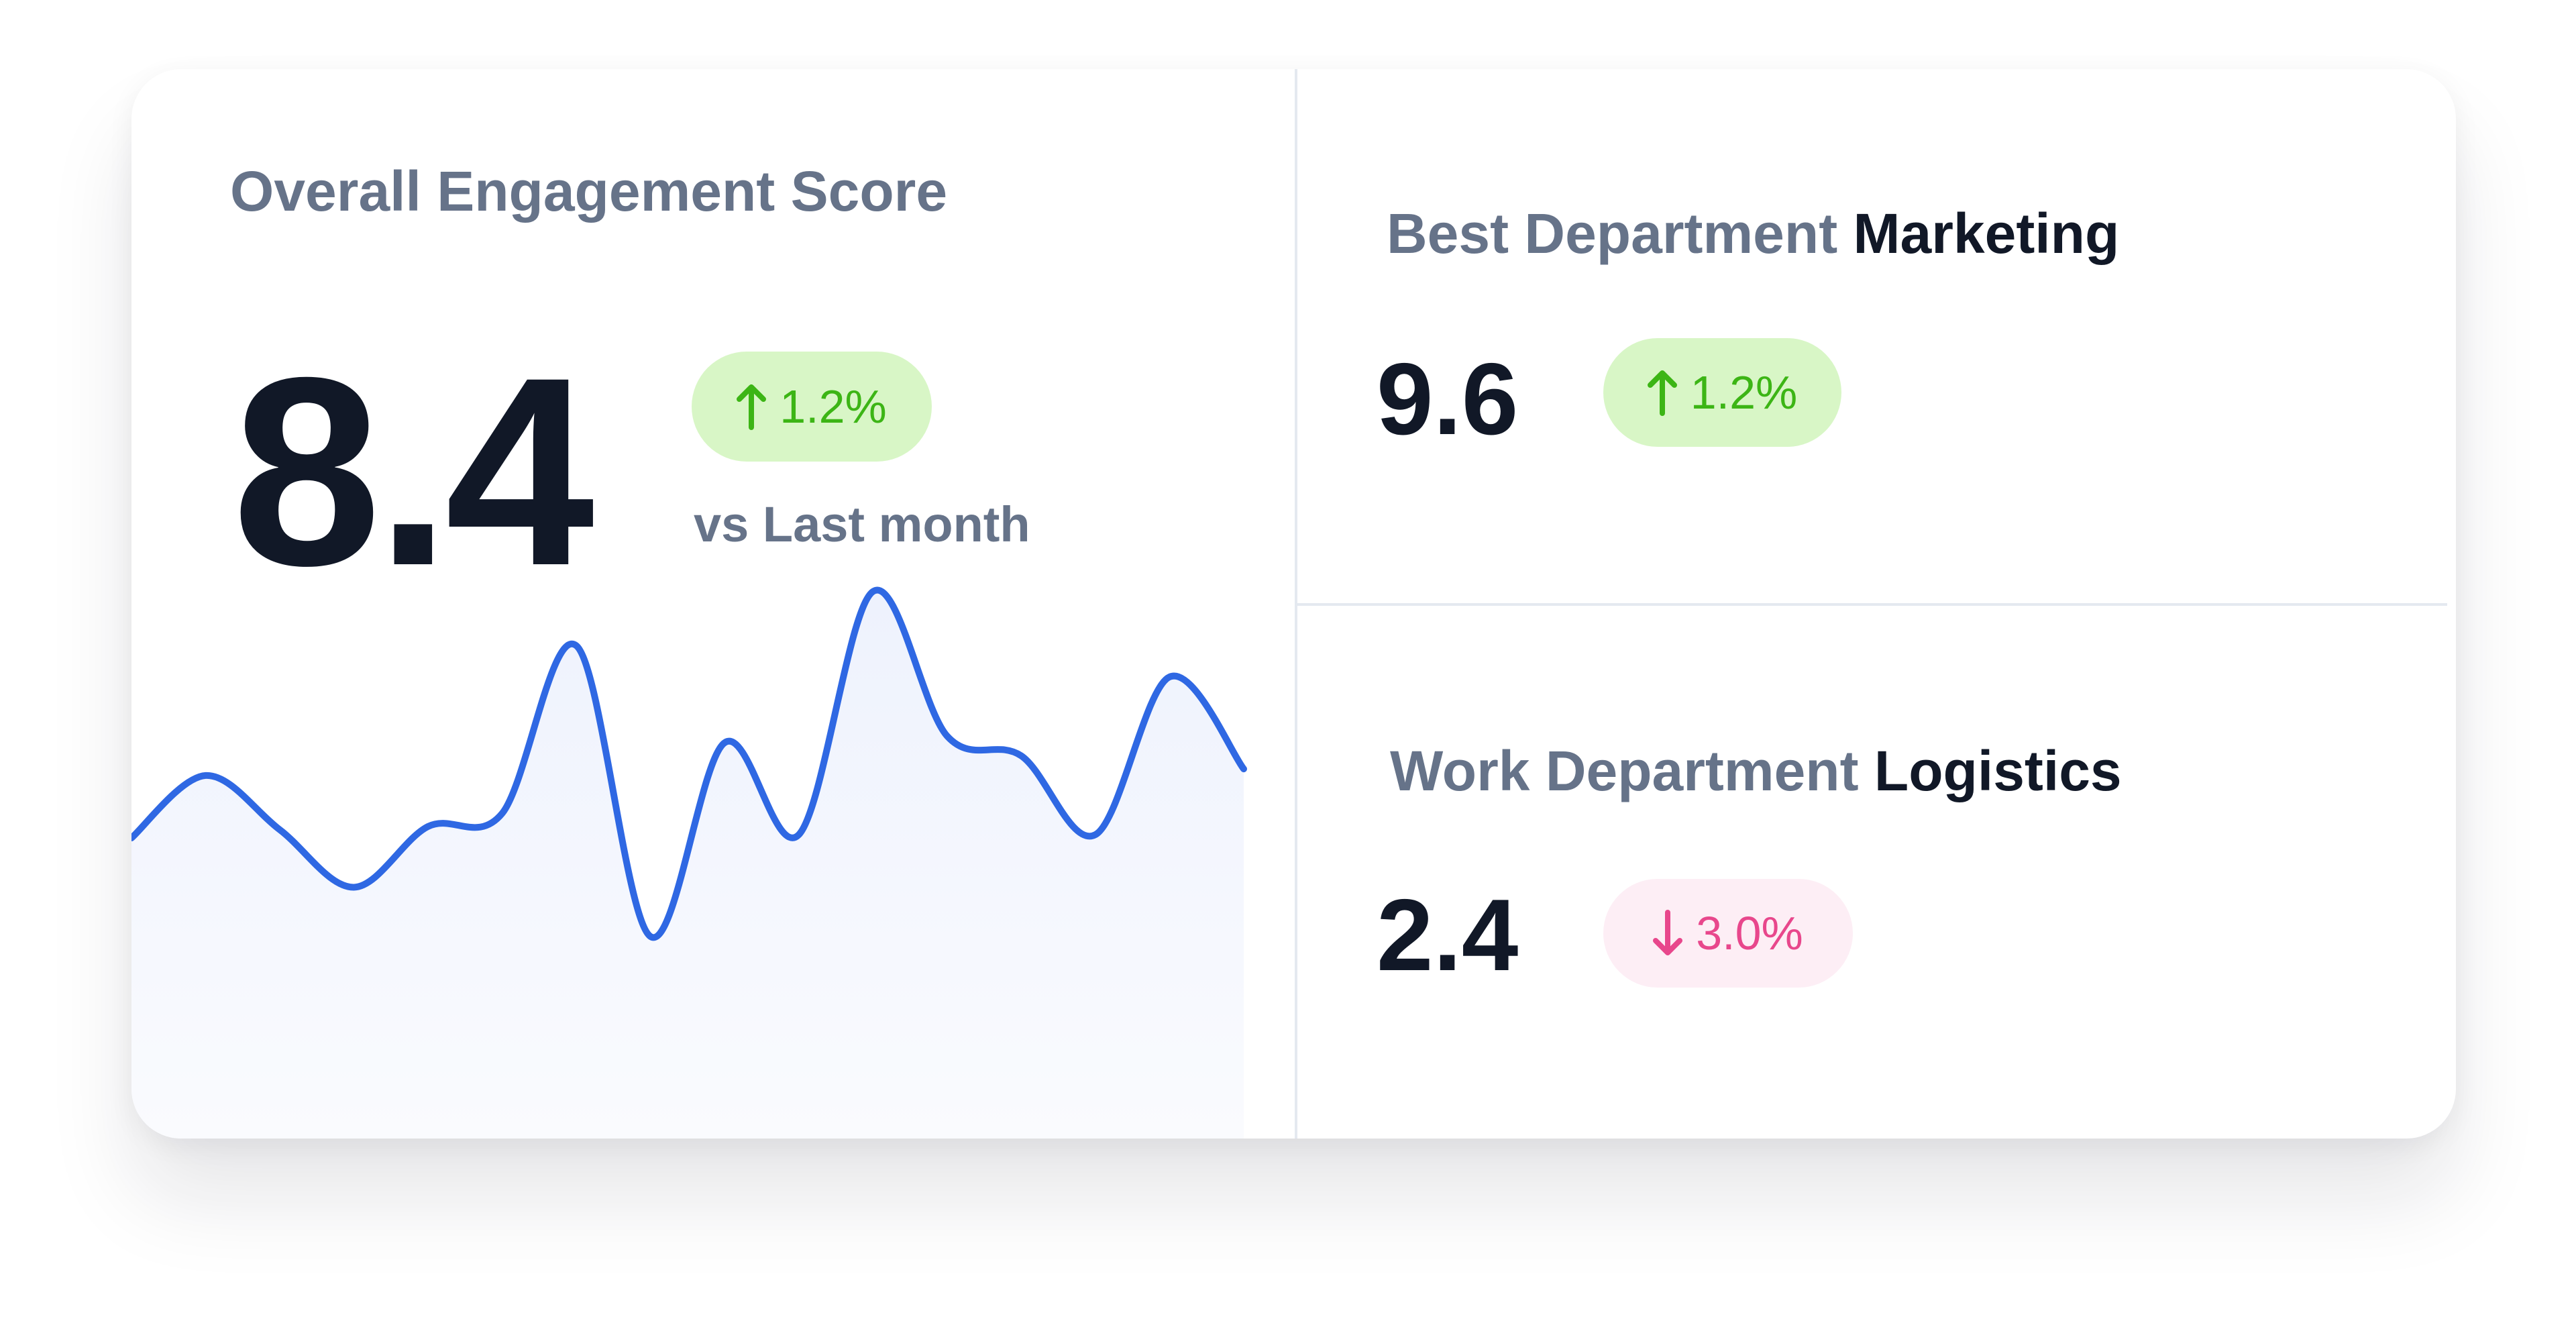 The image size is (2576, 1319). Describe the element at coordinates (1998, 771) in the screenshot. I see `work-department: Logistics` at that location.